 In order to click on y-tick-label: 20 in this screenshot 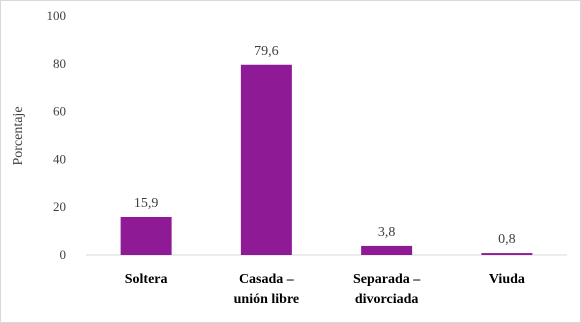, I will do `click(59, 206)`.